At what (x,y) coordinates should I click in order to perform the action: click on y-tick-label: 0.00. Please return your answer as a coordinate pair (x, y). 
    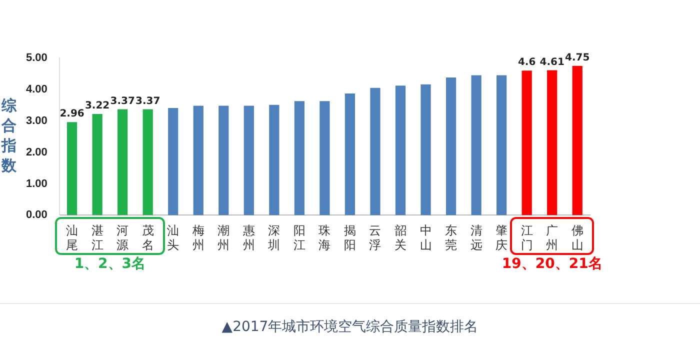
    Looking at the image, I should click on (37, 215).